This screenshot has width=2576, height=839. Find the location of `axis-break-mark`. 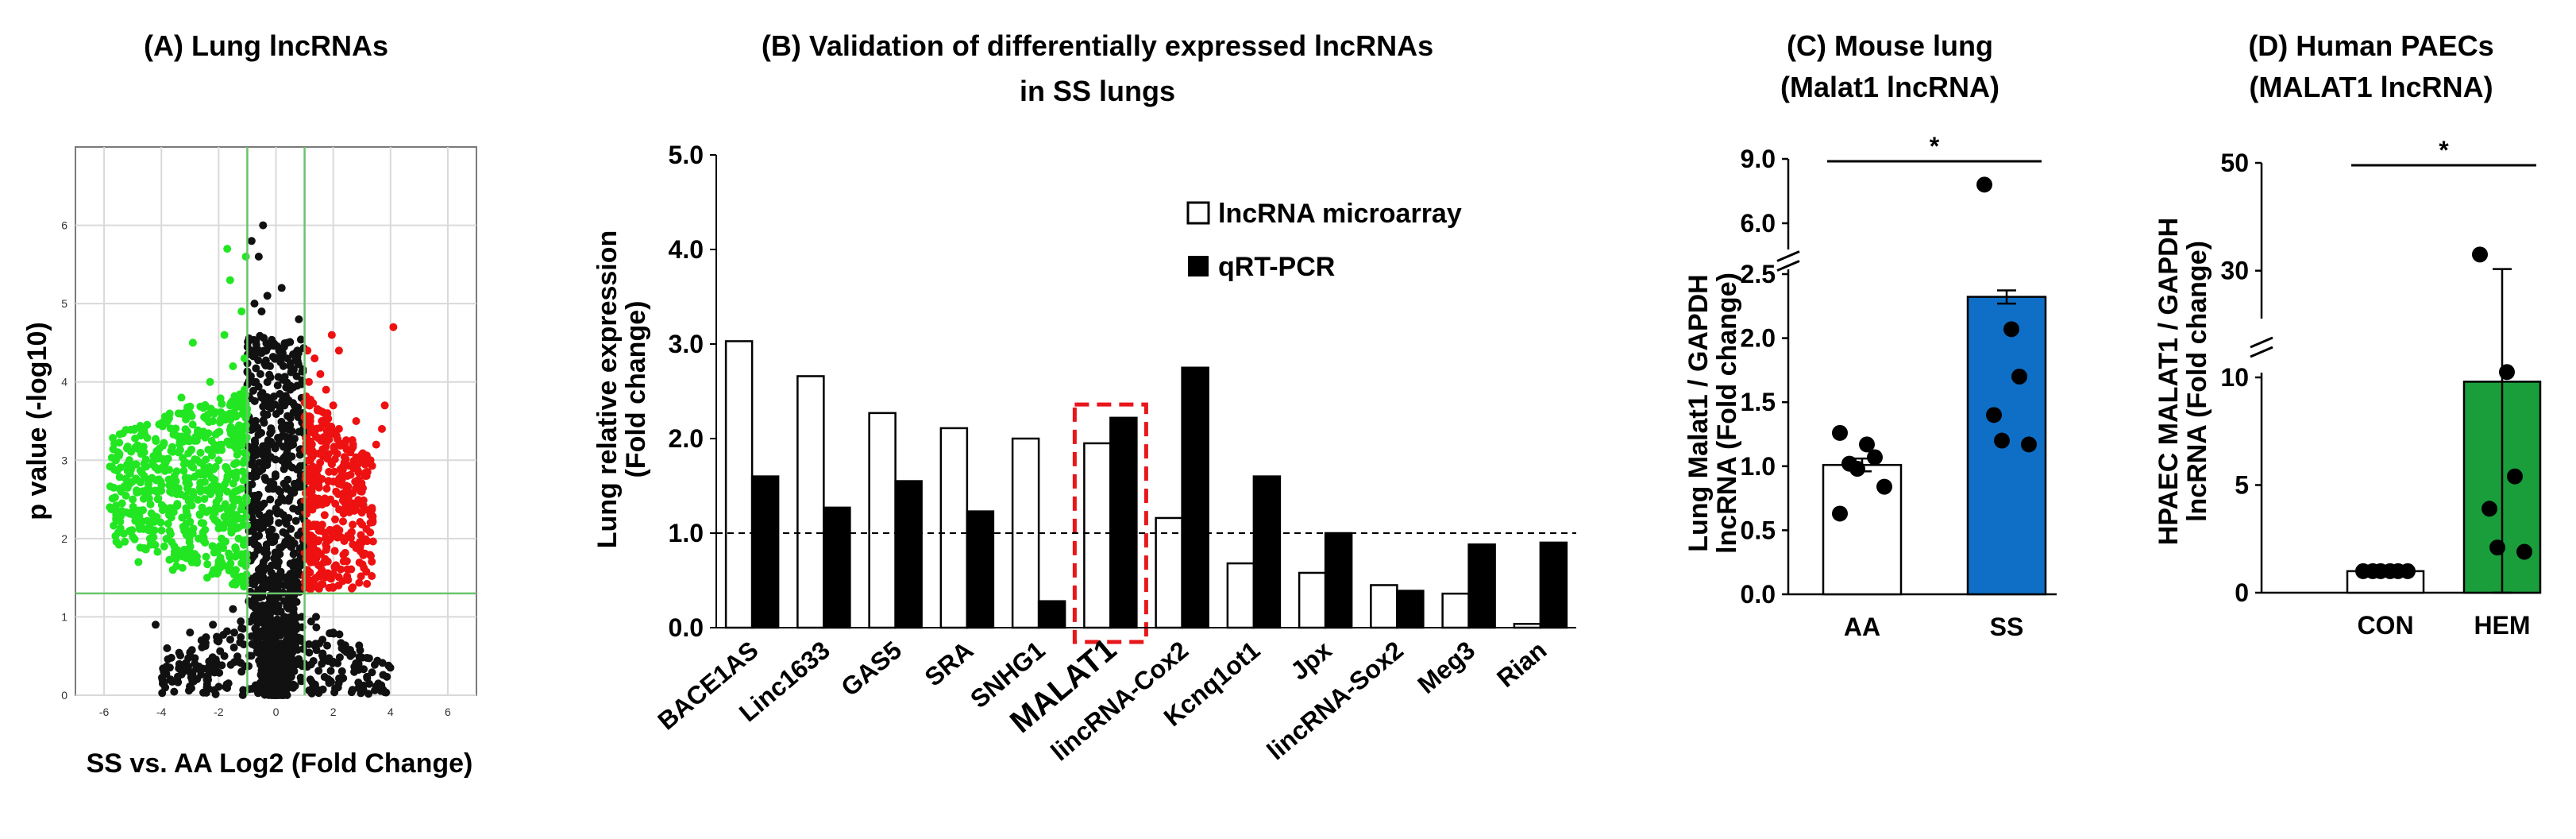

axis-break-mark is located at coordinates (1788, 266).